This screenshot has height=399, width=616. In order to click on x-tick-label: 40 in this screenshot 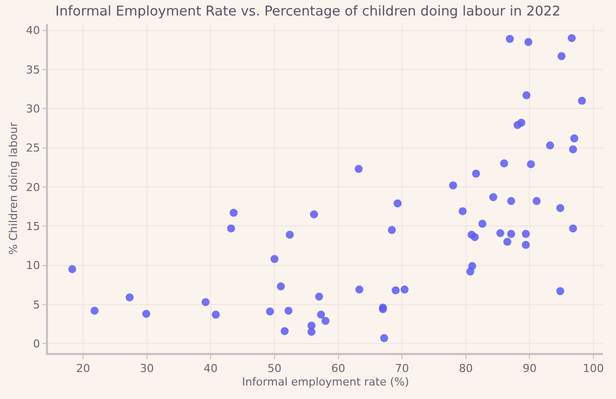, I will do `click(211, 368)`.